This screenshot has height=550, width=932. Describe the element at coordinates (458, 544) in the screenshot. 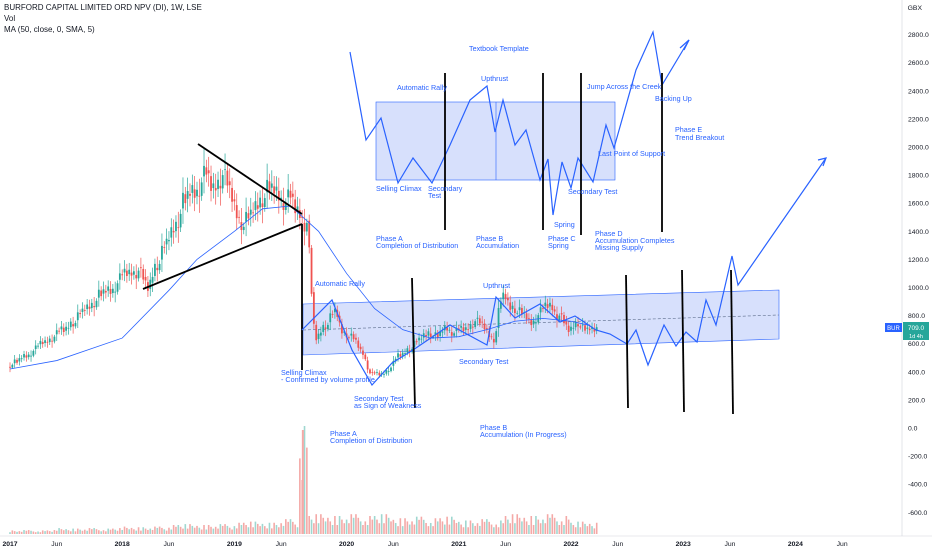

I see `x-tick-label: 2021` at that location.